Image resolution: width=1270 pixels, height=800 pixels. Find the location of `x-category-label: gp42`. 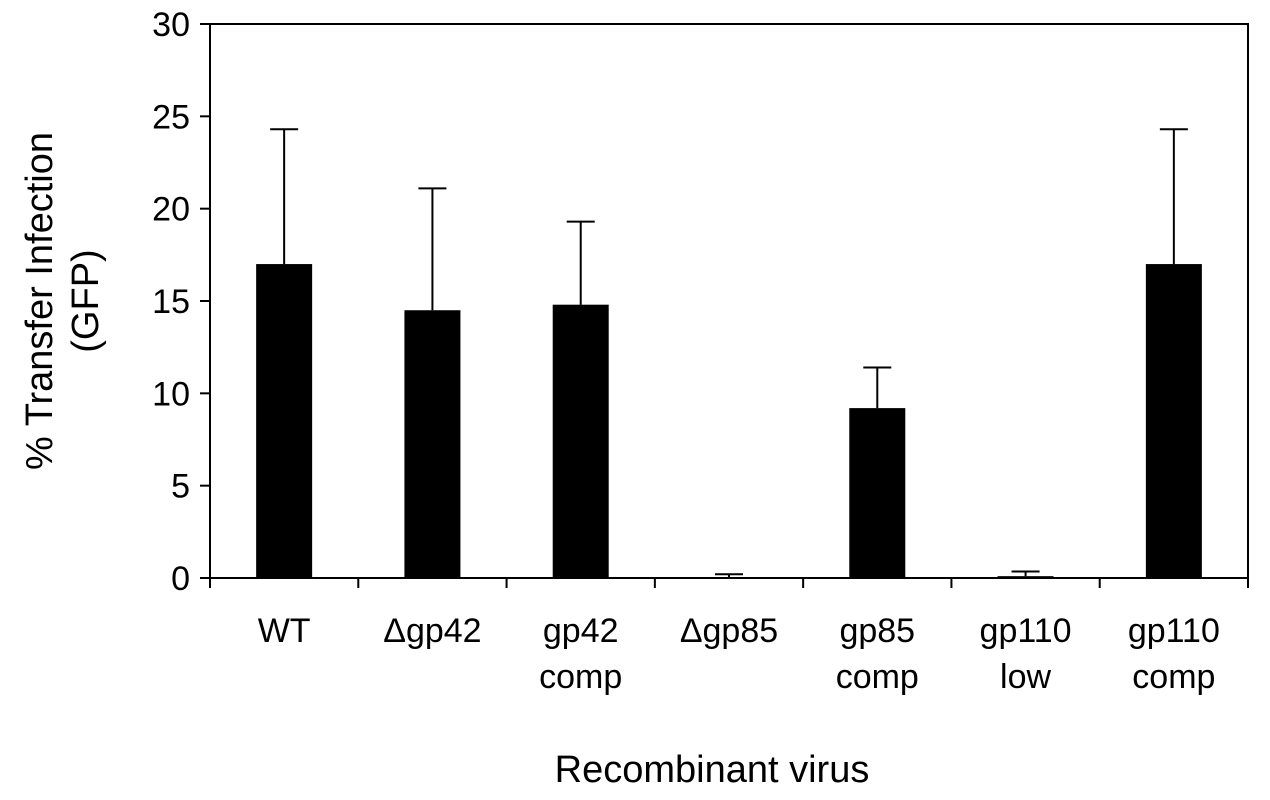

x-category-label: gp42 is located at coordinates (581, 631).